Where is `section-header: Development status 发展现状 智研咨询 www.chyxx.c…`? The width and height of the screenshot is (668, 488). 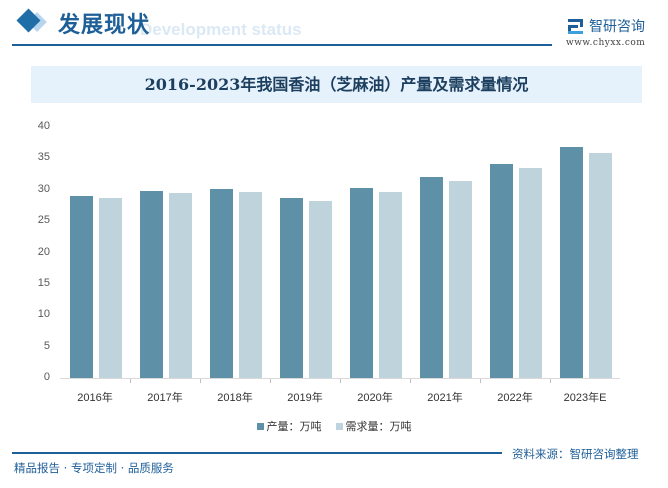
section-header: Development status 发展现状 智研咨询 www.chyxx.c… is located at coordinates (334, 25).